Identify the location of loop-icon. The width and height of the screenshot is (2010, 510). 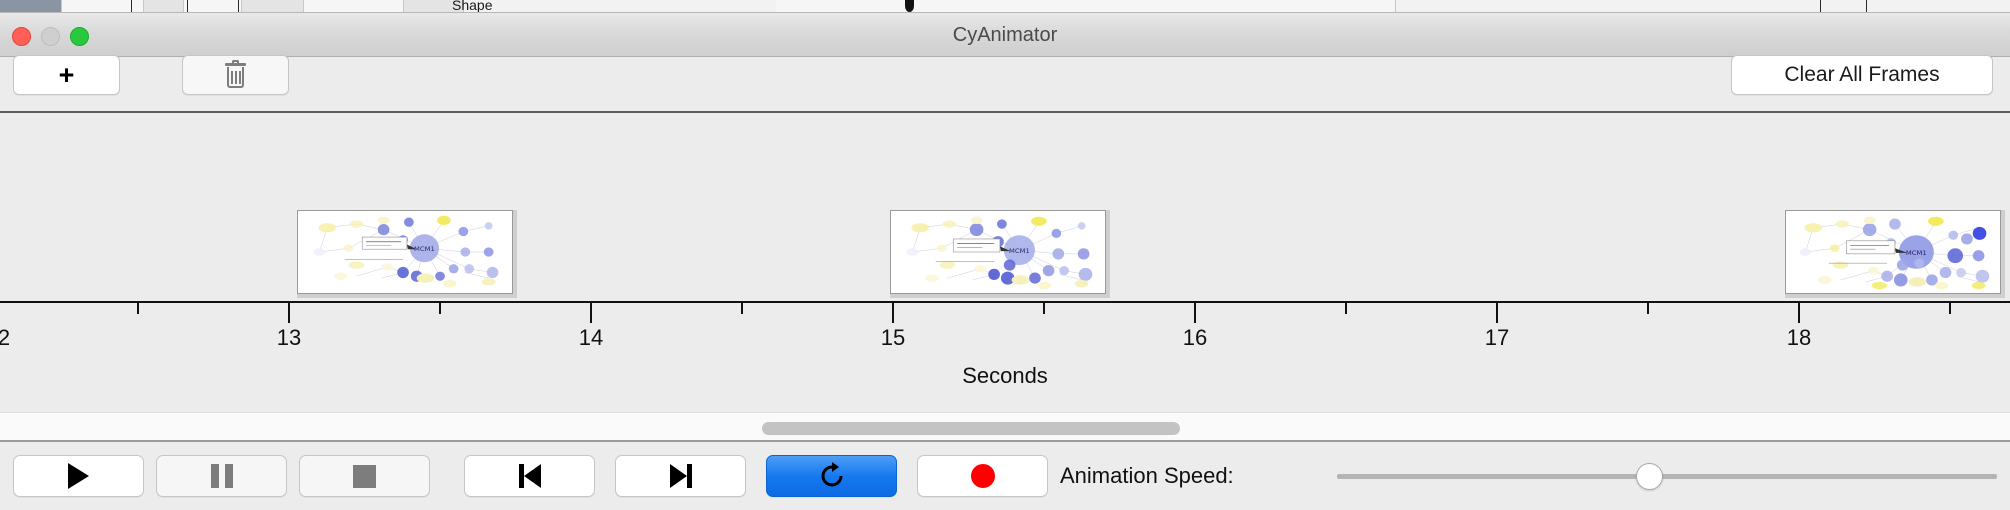
(831, 474).